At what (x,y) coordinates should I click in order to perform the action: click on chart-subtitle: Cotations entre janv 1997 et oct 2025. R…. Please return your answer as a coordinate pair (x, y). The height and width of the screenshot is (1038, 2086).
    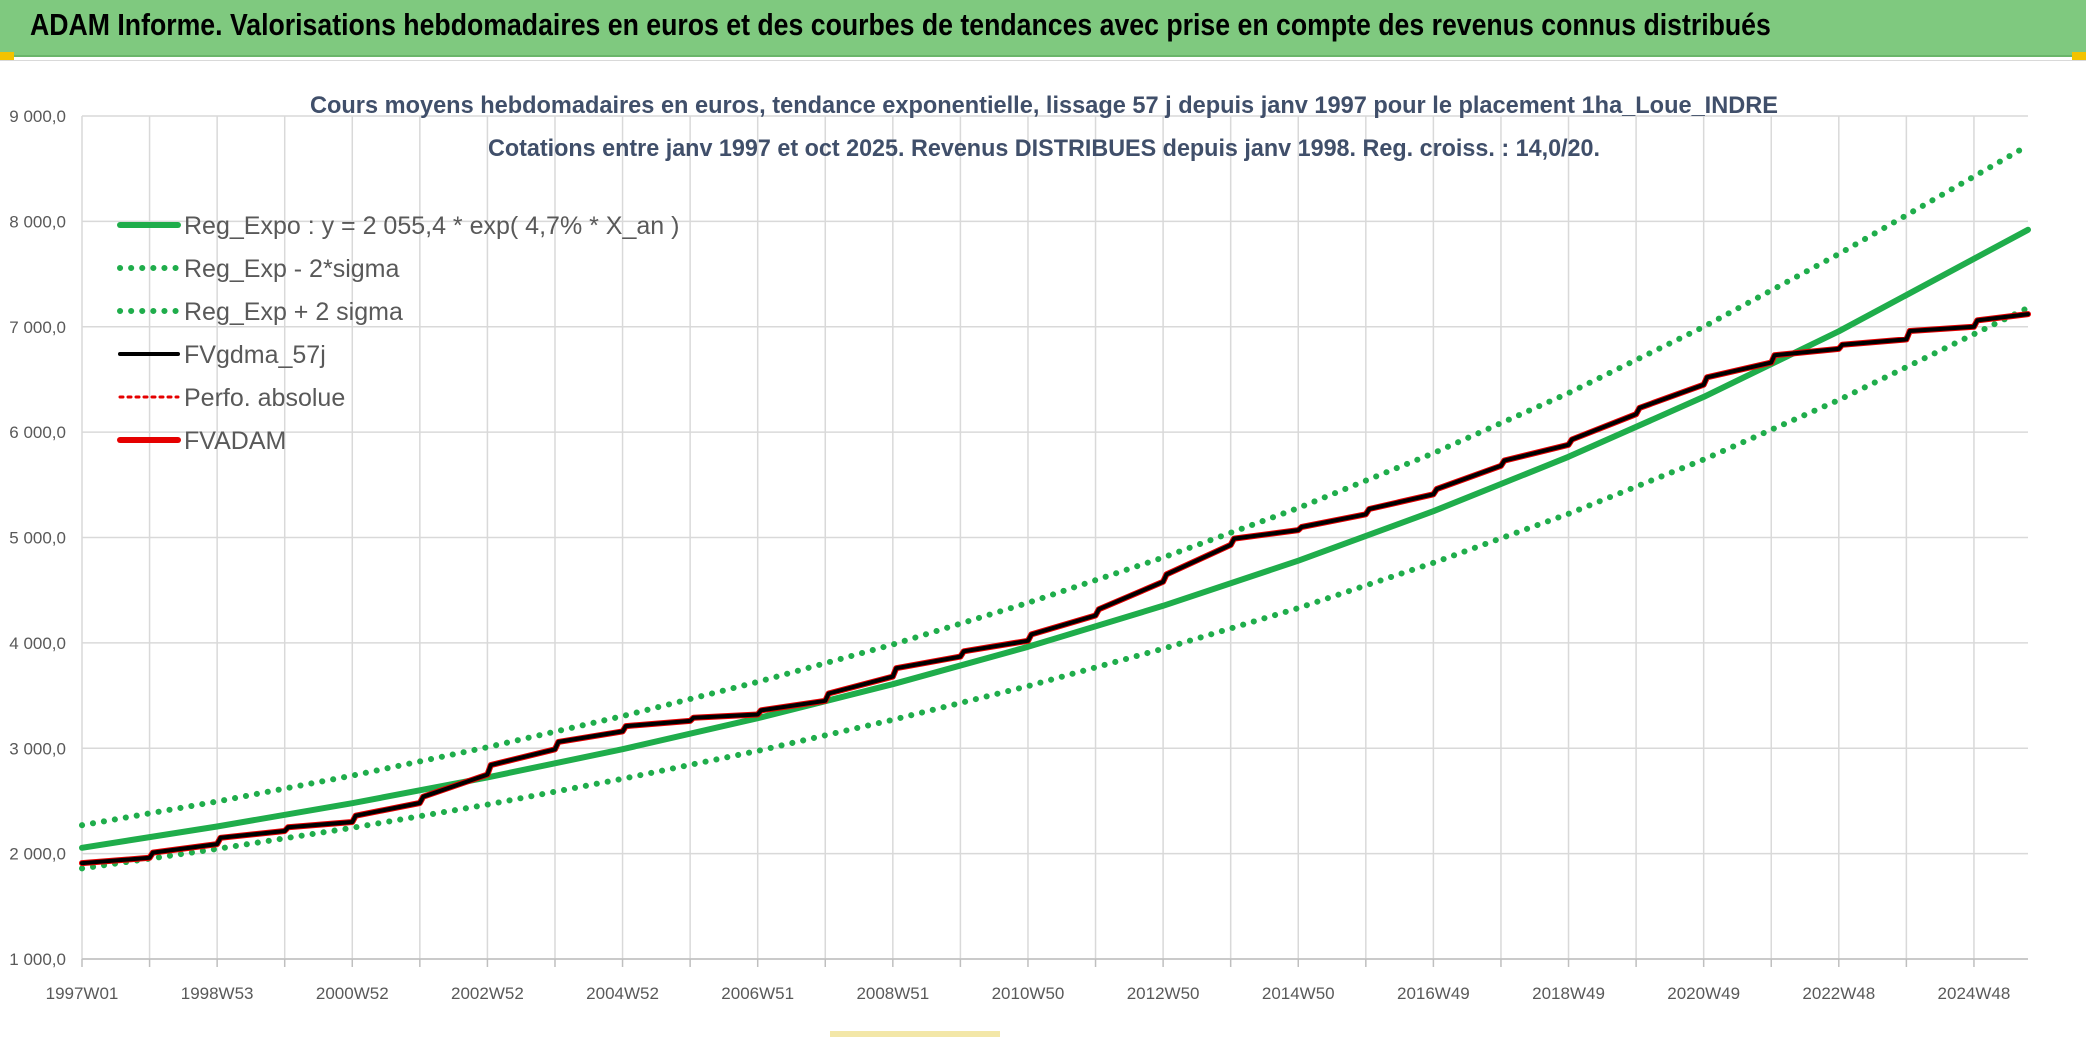
    Looking at the image, I should click on (1044, 148).